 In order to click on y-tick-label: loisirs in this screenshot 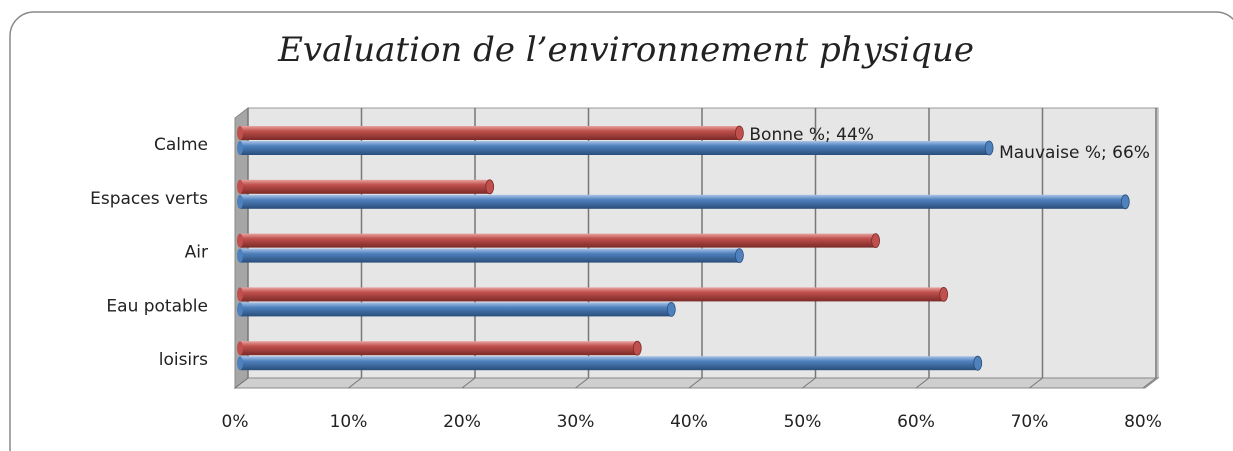, I will do `click(183, 360)`.